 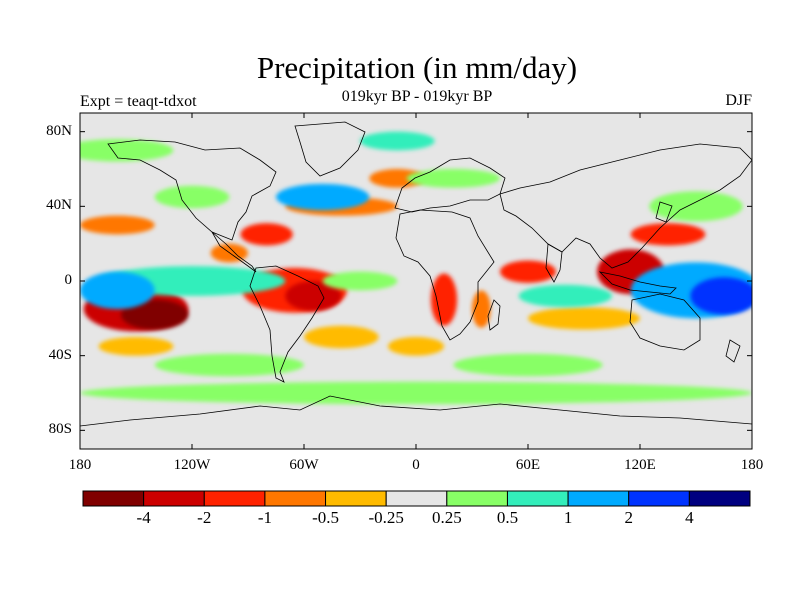 I want to click on coastline-europe, so click(x=450, y=185).